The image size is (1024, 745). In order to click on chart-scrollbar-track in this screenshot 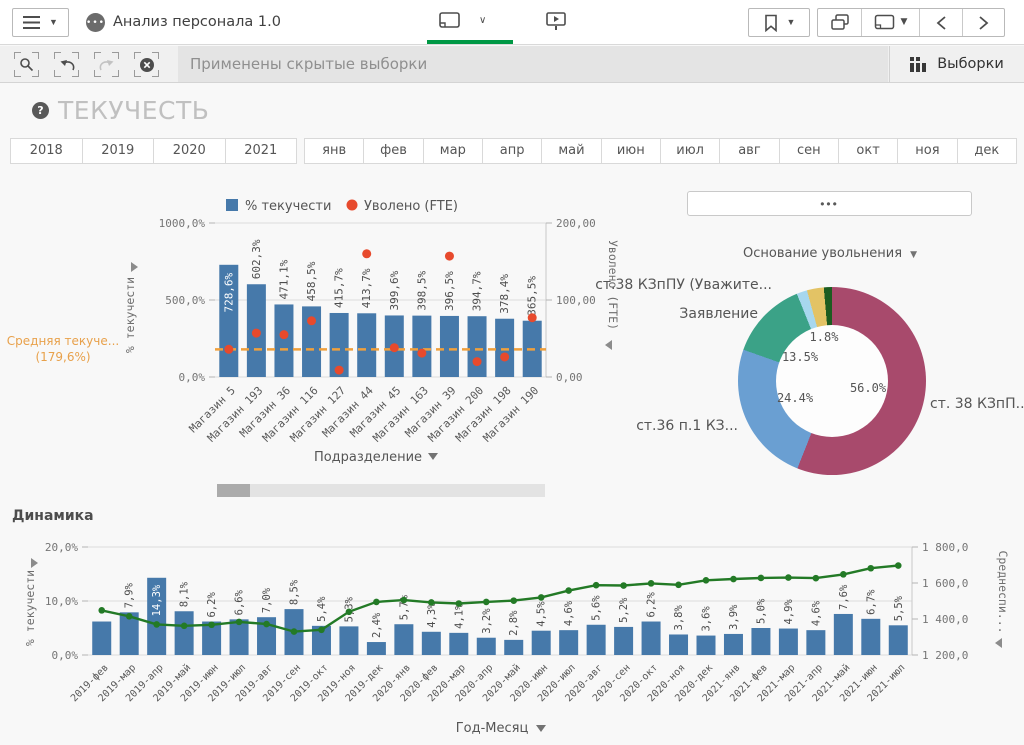, I will do `click(381, 490)`.